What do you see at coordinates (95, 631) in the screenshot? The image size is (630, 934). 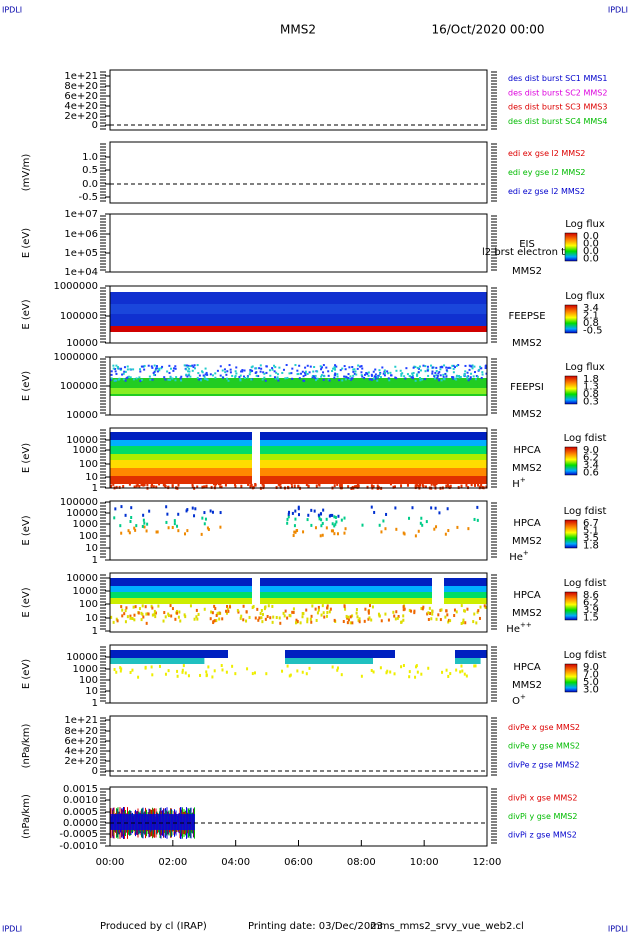 I see `y-tick-label: 1` at bounding box center [95, 631].